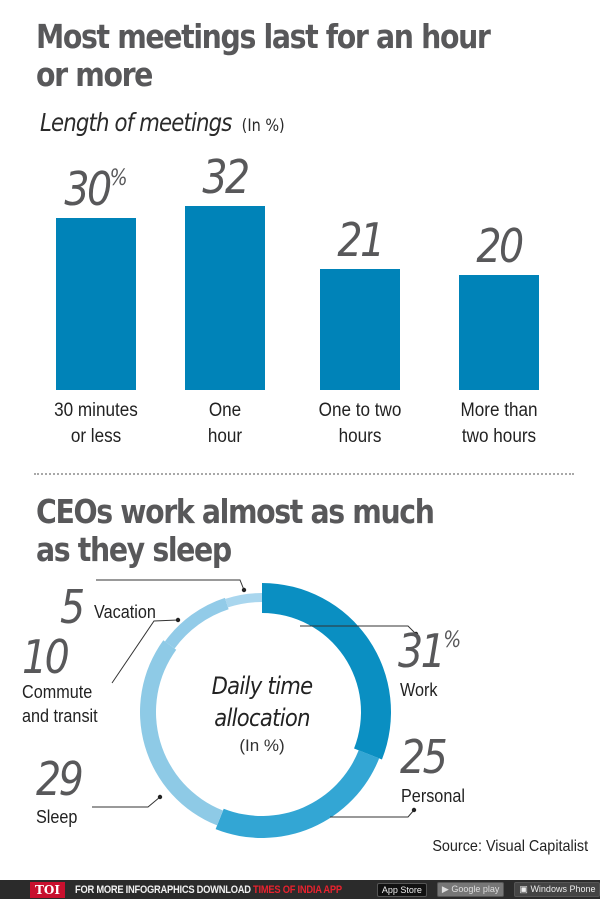 The image size is (600, 899). Describe the element at coordinates (235, 511) in the screenshot. I see `headline-line-1: CEOs work almost as much` at that location.